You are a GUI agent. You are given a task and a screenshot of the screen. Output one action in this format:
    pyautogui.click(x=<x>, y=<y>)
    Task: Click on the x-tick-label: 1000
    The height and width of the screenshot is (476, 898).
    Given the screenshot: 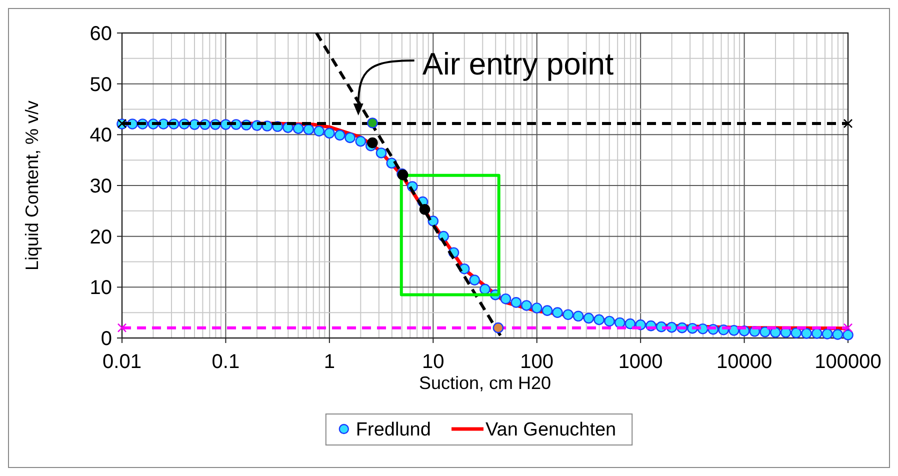 What is the action you would take?
    pyautogui.click(x=640, y=362)
    